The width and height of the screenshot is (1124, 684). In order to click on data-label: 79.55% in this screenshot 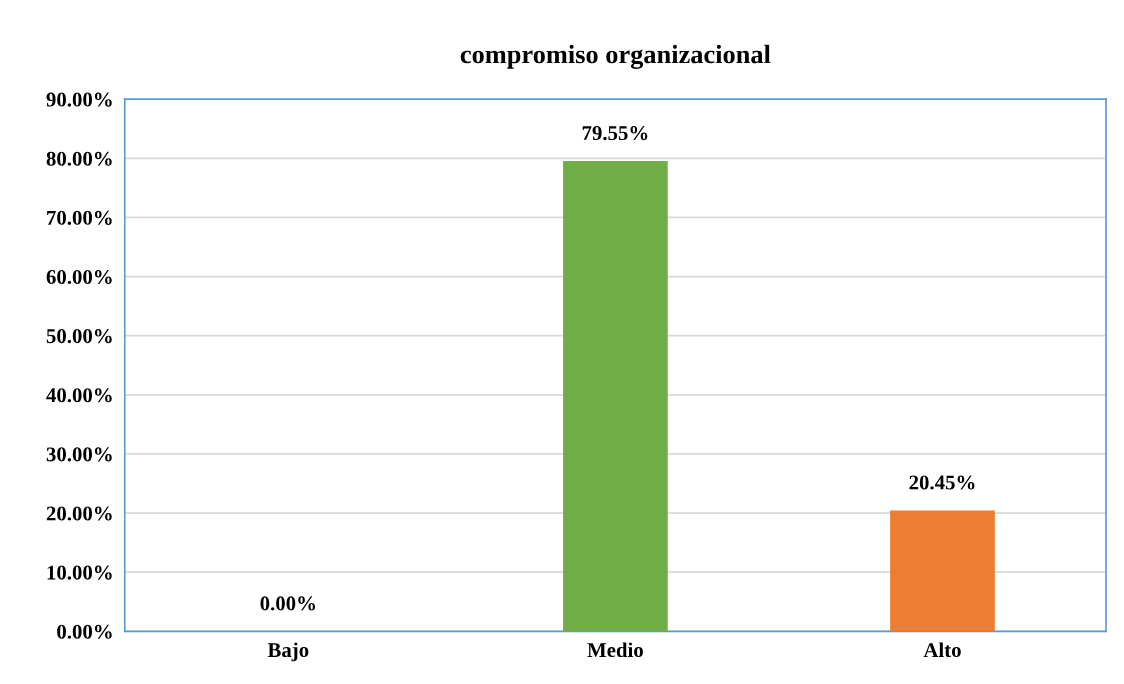, I will do `click(615, 133)`.